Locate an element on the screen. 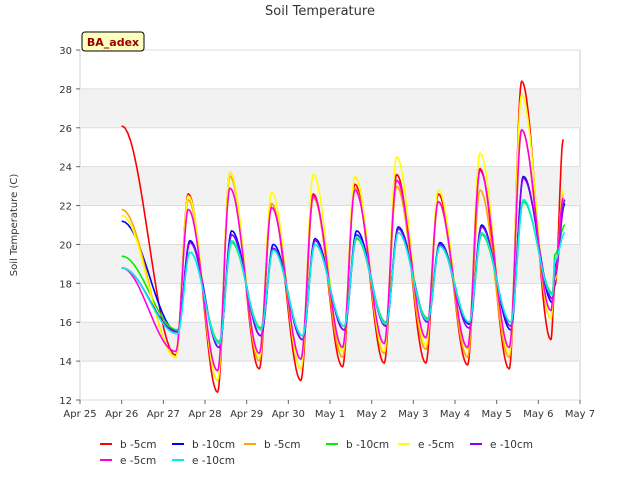 The width and height of the screenshot is (640, 480). x-tick-label: May 7 is located at coordinates (580, 414).